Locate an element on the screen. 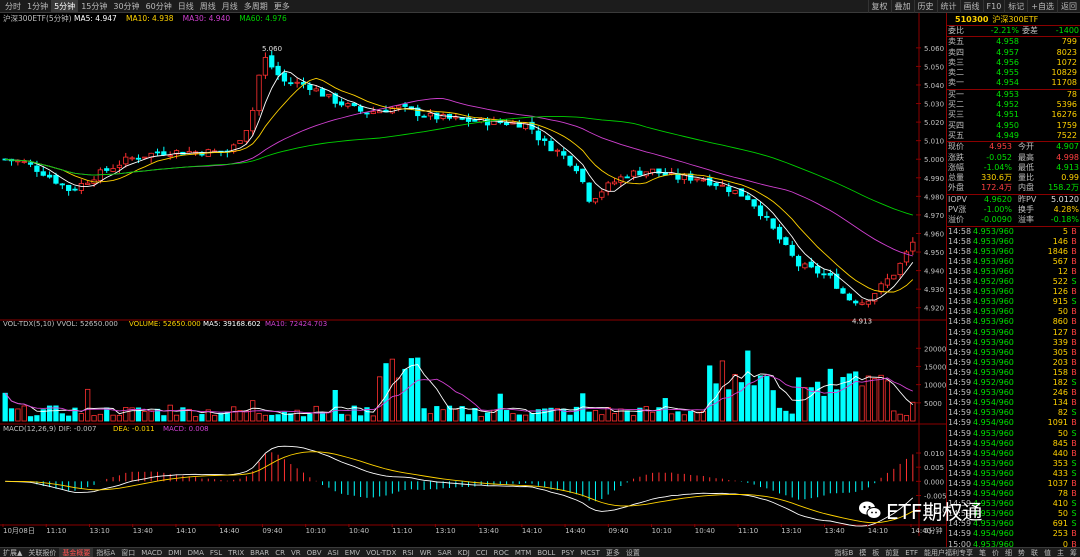  tick-row: 14:59 4.953/960 203 B is located at coordinates (1013, 363).